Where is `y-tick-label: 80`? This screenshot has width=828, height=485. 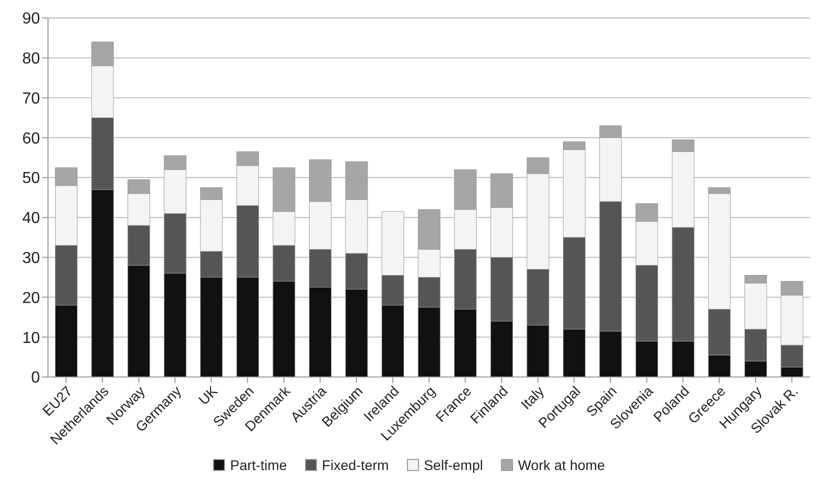
y-tick-label: 80 is located at coordinates (31, 59).